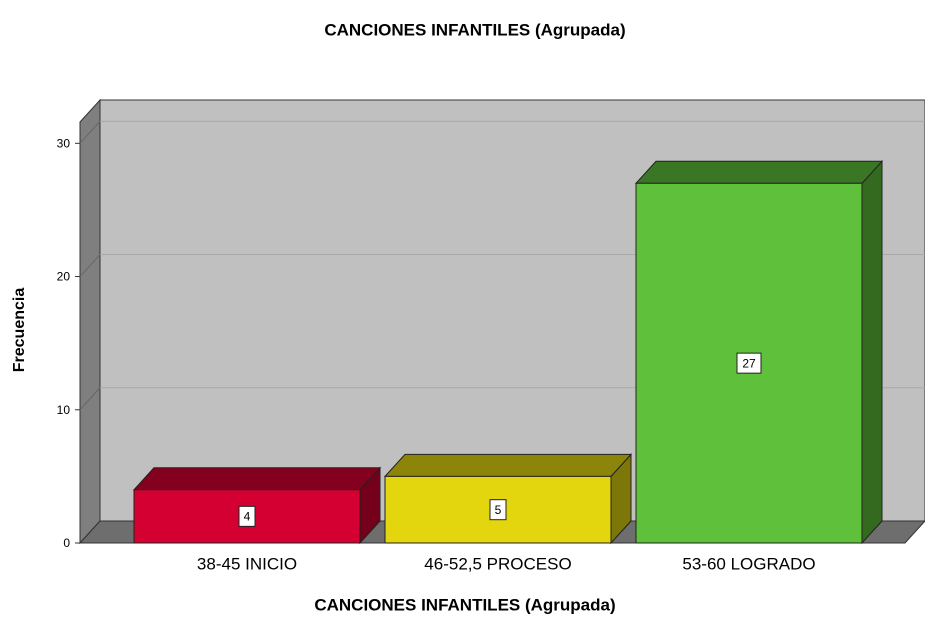  I want to click on value-label: 5, so click(498, 510).